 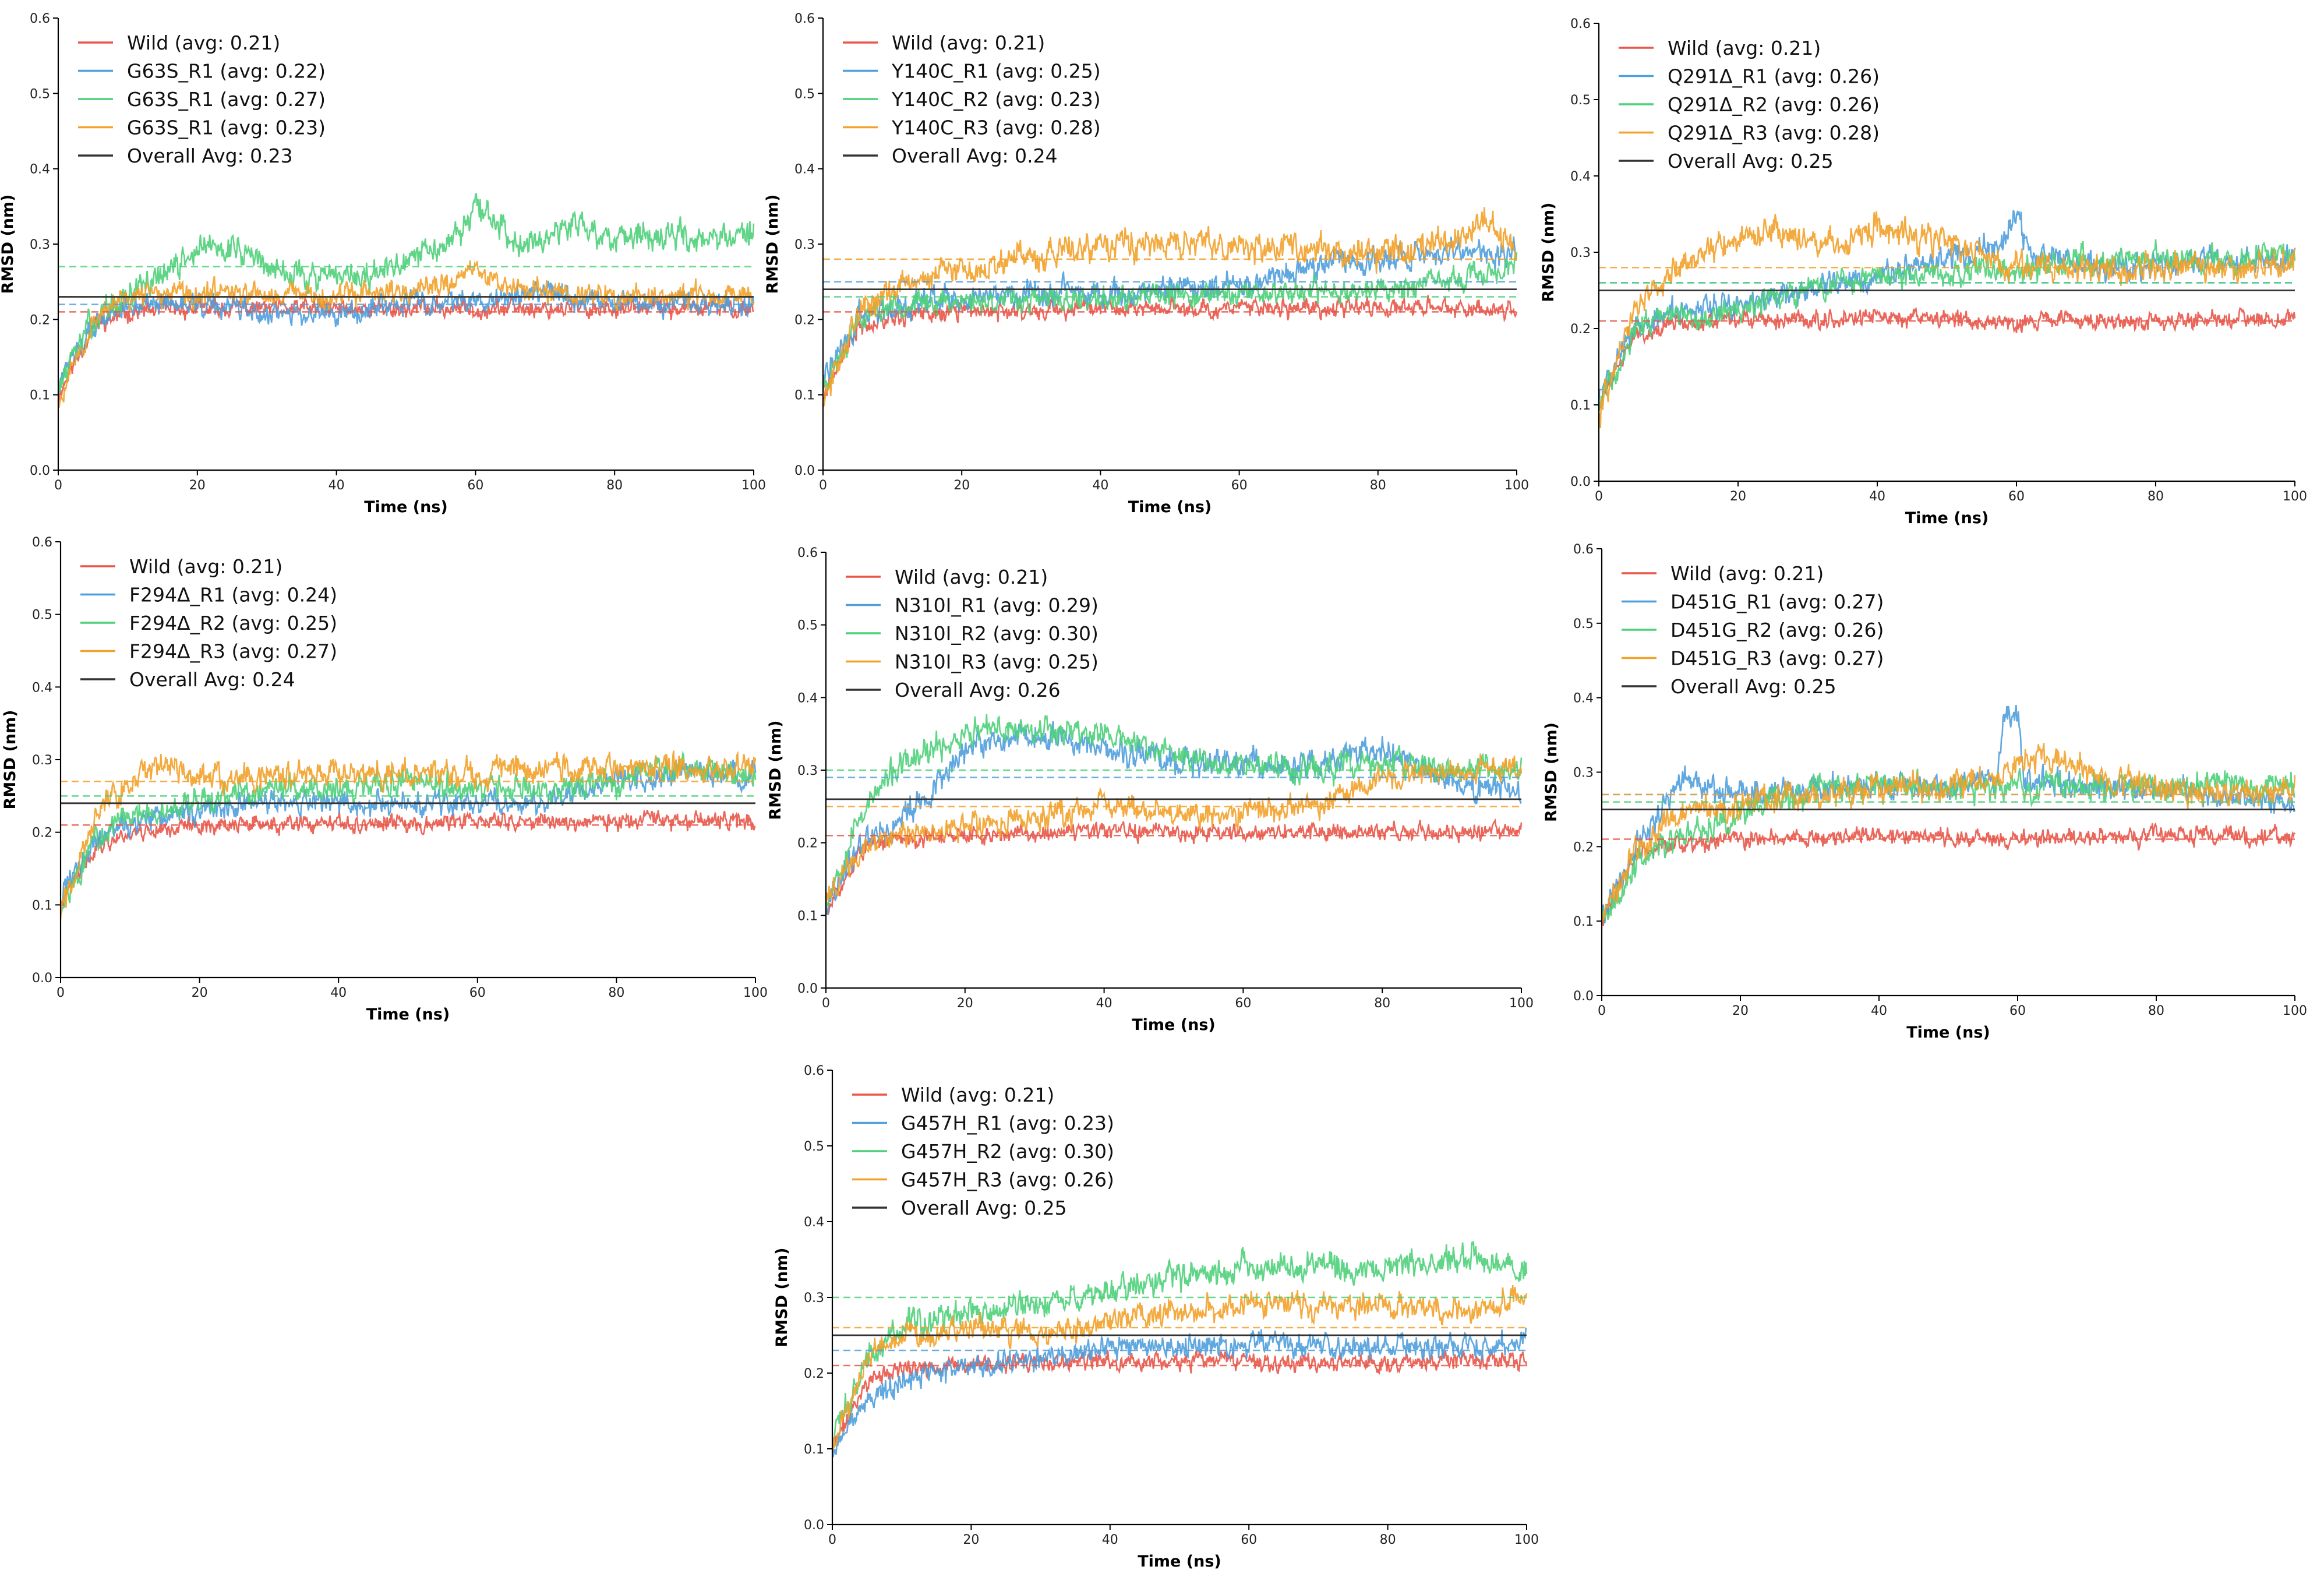 What do you see at coordinates (233, 651) in the screenshot?
I see `legend-entry: F294Δ_R3 (avg: 0.27)` at bounding box center [233, 651].